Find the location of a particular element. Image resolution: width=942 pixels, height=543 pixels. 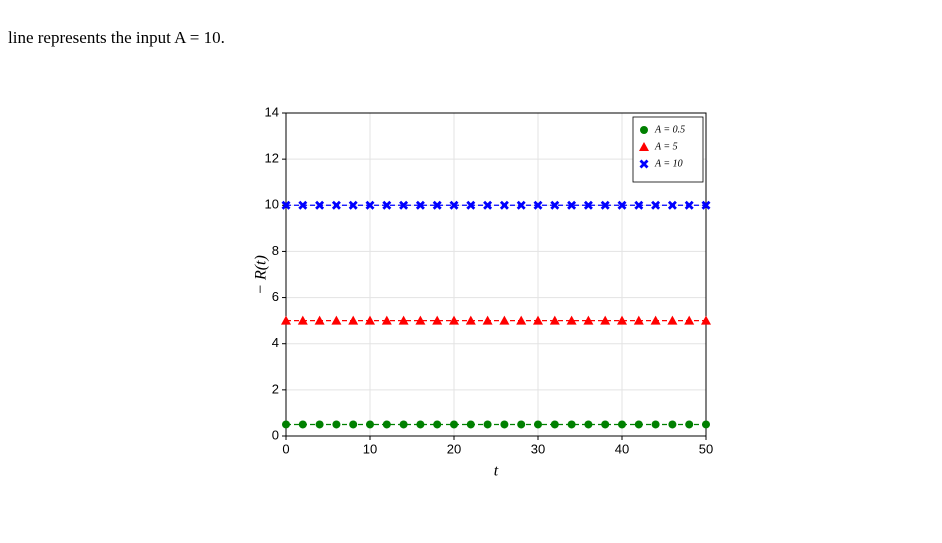

x-tick-label: 30 is located at coordinates (538, 448).